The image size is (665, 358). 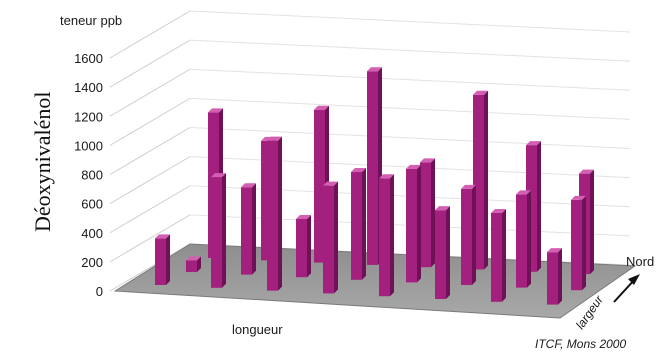 What do you see at coordinates (91, 20) in the screenshot?
I see `unit-label: teneur ppb` at bounding box center [91, 20].